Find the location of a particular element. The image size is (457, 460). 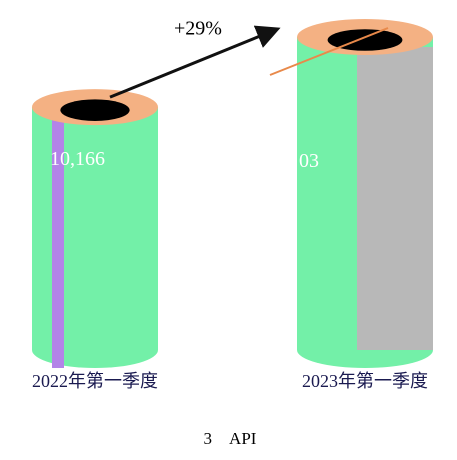

caption: 3 API is located at coordinates (230, 438).